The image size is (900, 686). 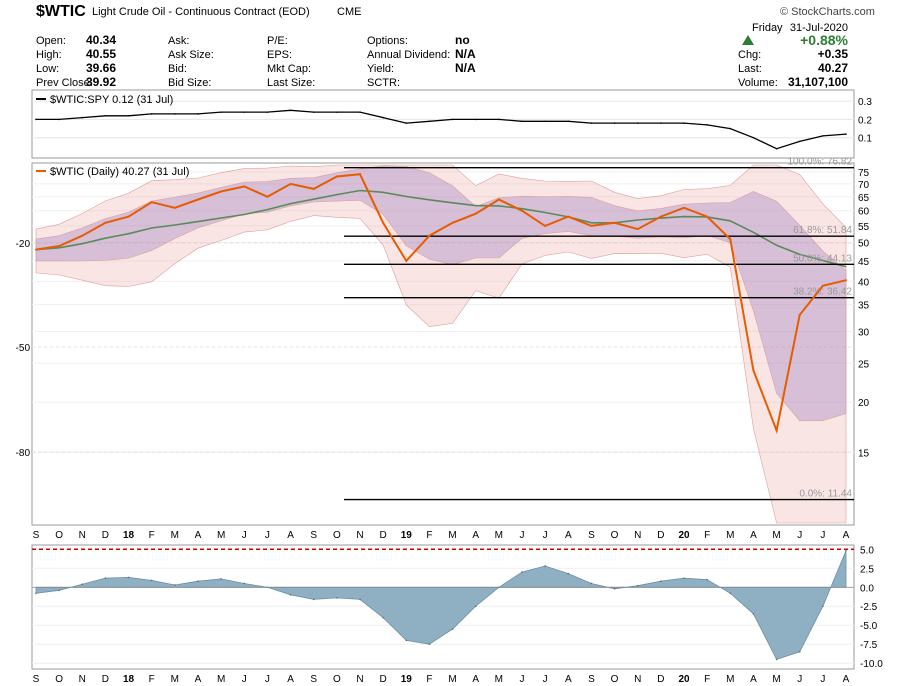 What do you see at coordinates (82, 535) in the screenshot?
I see `price-x-tick-label: N` at bounding box center [82, 535].